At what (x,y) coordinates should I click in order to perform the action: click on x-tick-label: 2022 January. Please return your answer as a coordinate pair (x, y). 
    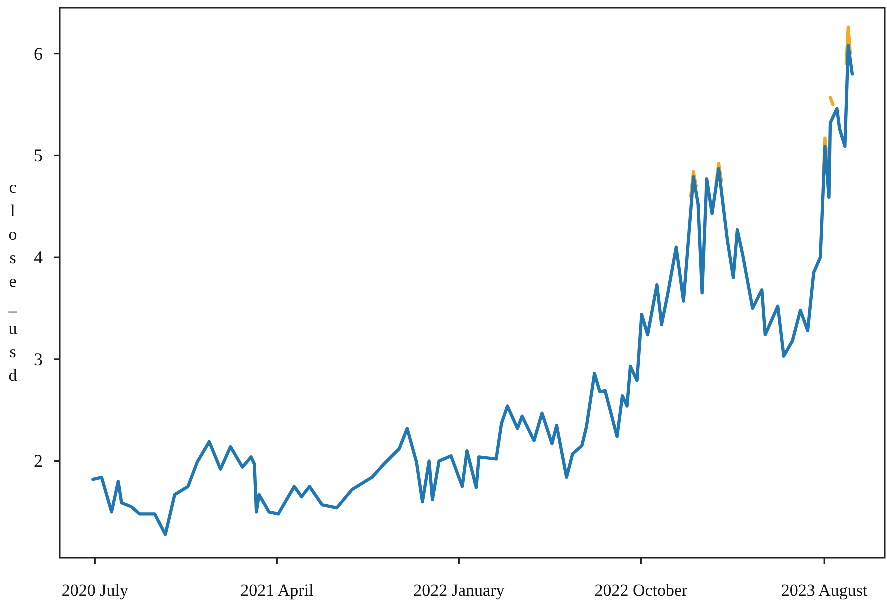
    Looking at the image, I should click on (460, 590).